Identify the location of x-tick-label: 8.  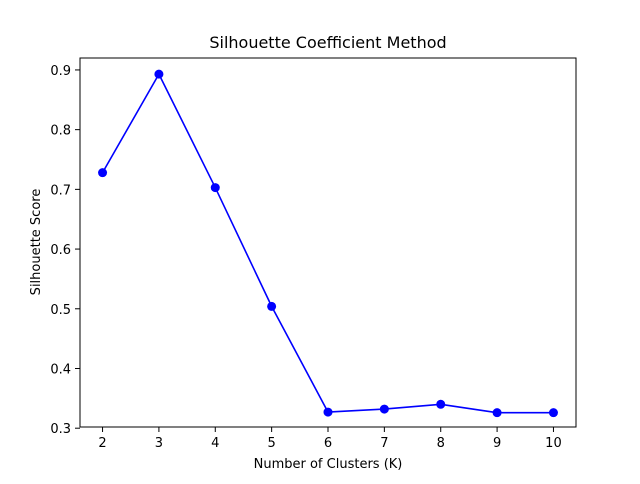
(441, 443).